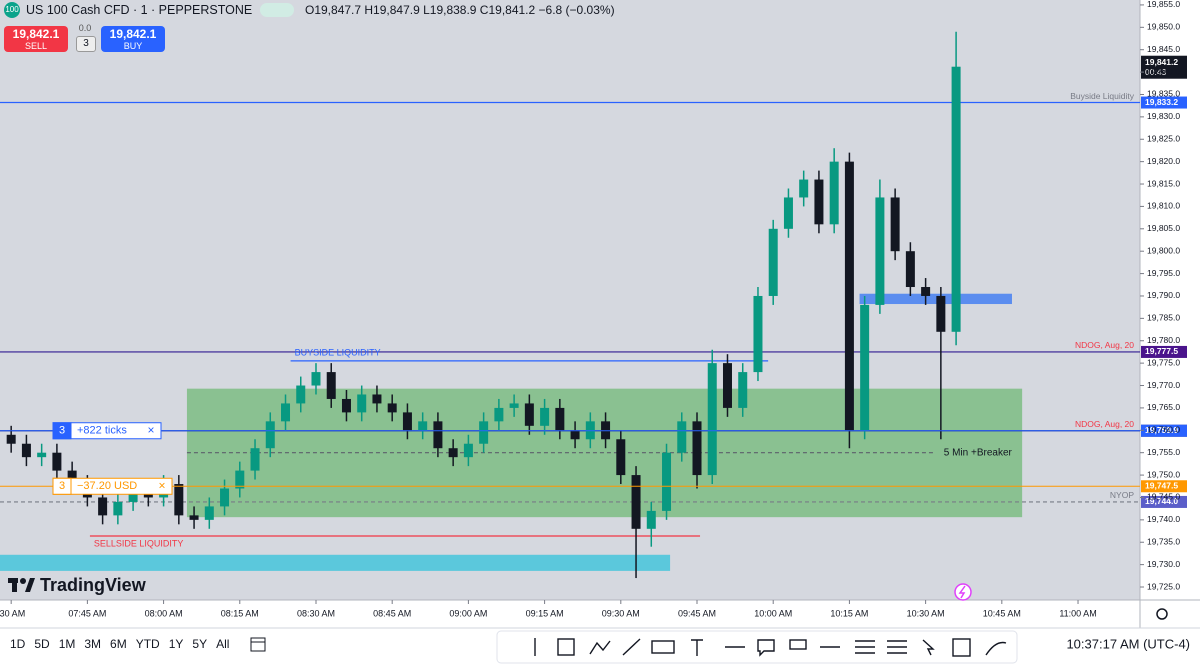 This screenshot has width=1200, height=664. What do you see at coordinates (1163, 340) in the screenshot?
I see `y-tick-label: 19,780.0` at bounding box center [1163, 340].